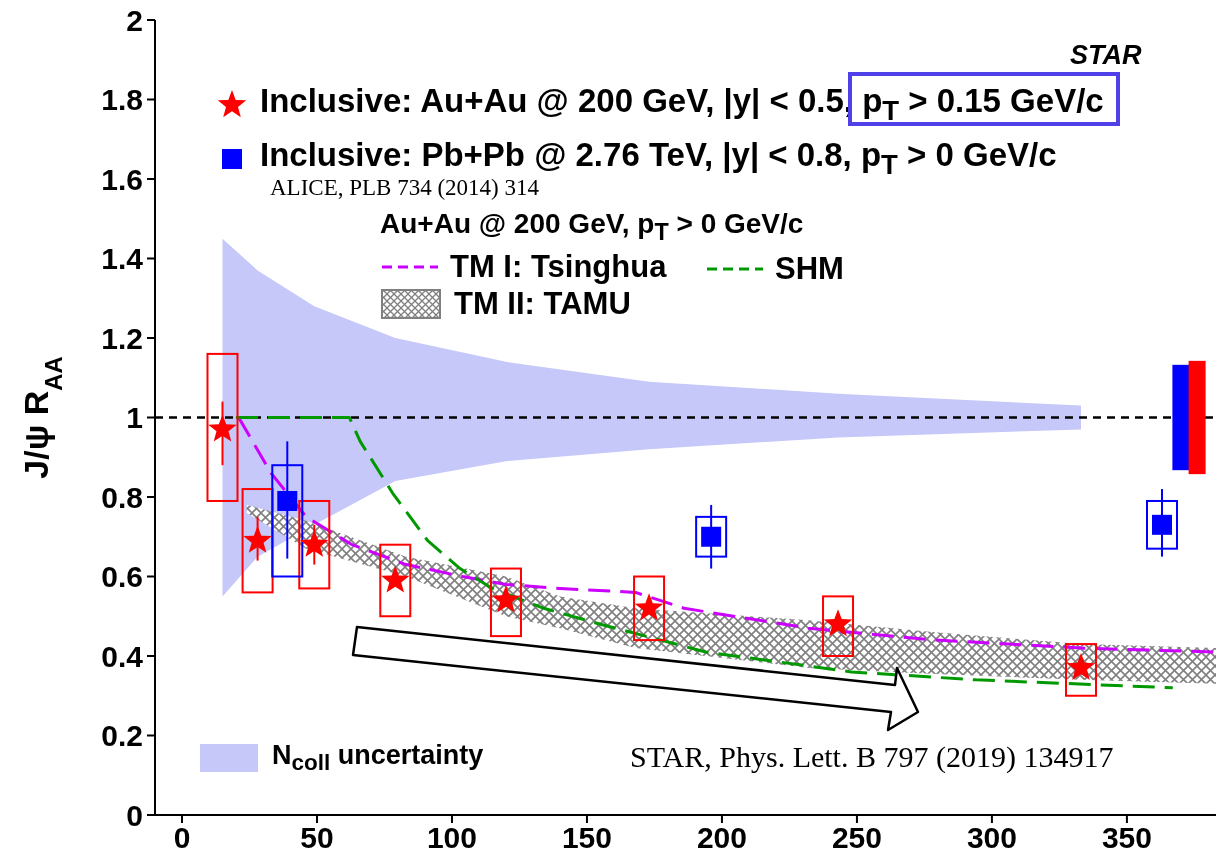 The height and width of the screenshot is (850, 1216). I want to click on legend-label: TM II: TAMU, so click(542, 304).